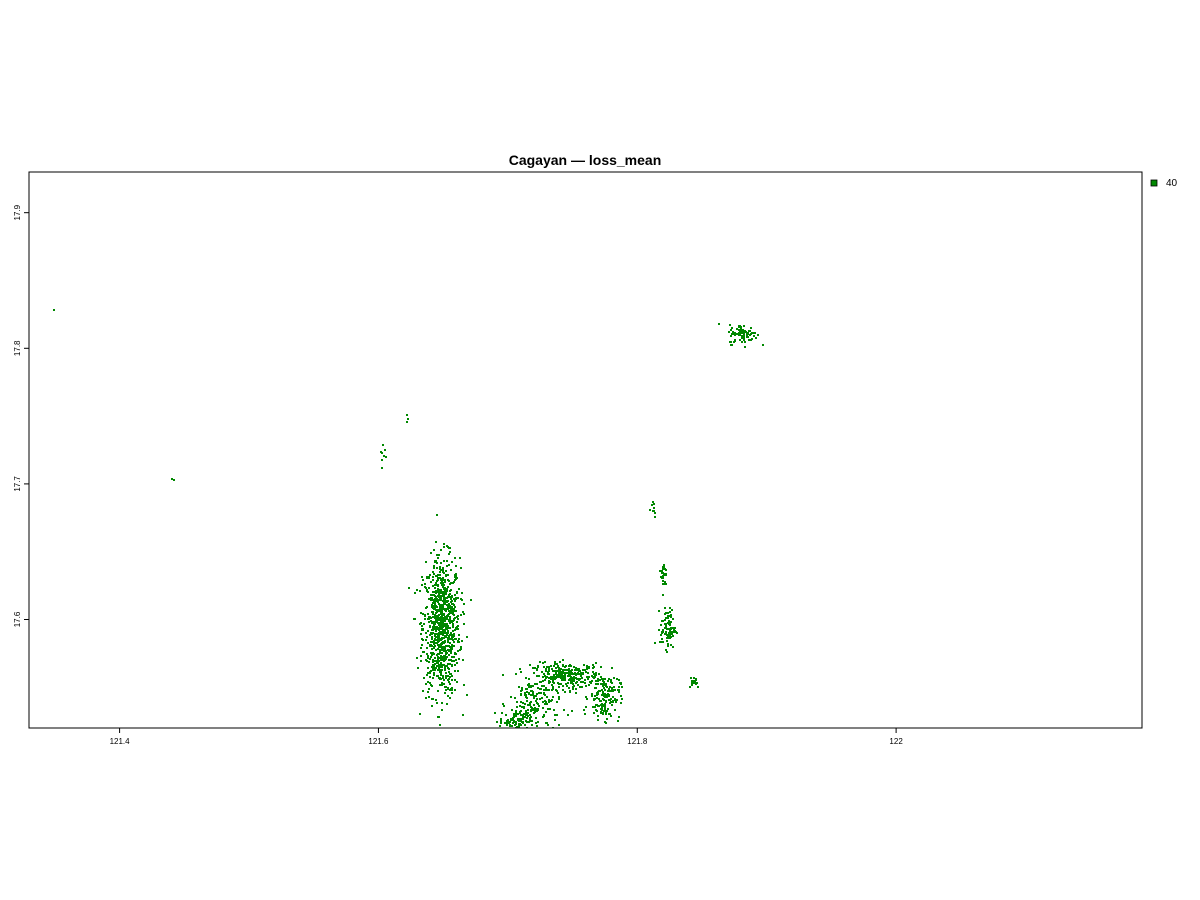  What do you see at coordinates (506, 737) in the screenshot?
I see `x-axis: 121.4 121.6 121.8 122` at bounding box center [506, 737].